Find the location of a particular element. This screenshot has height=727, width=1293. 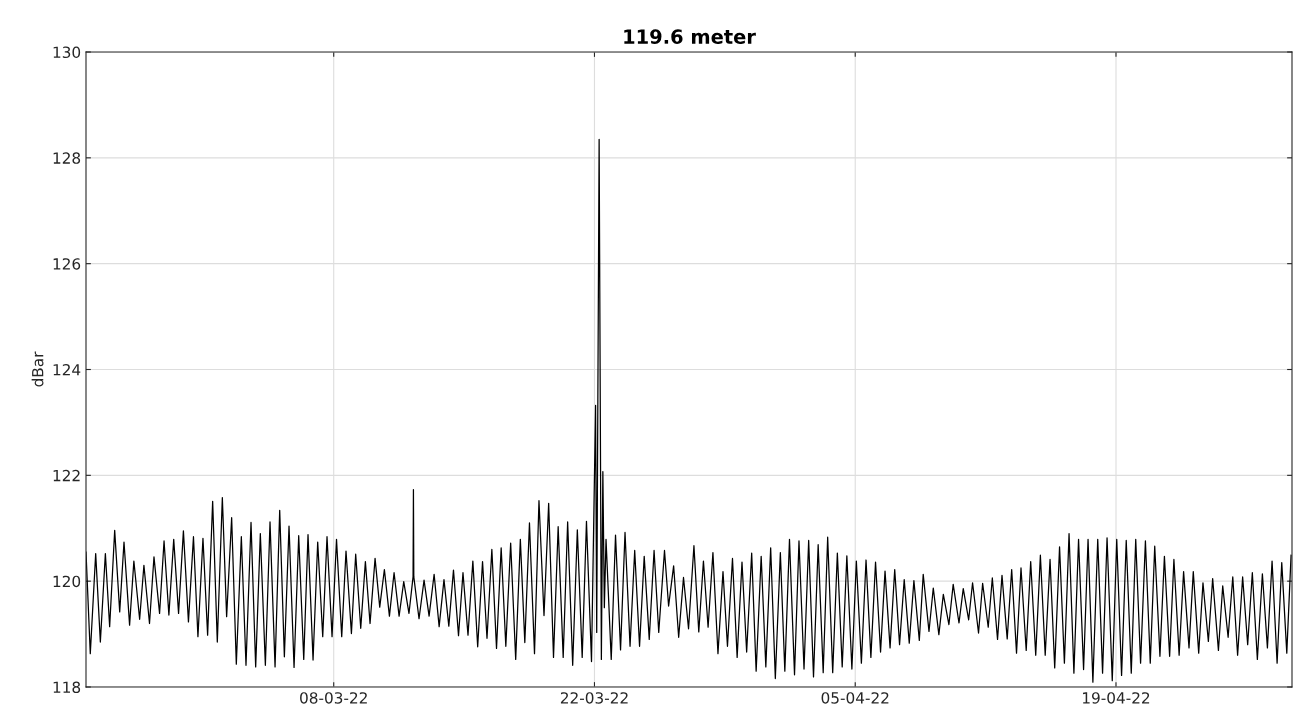

y-tick-label: 130 is located at coordinates (67, 52).